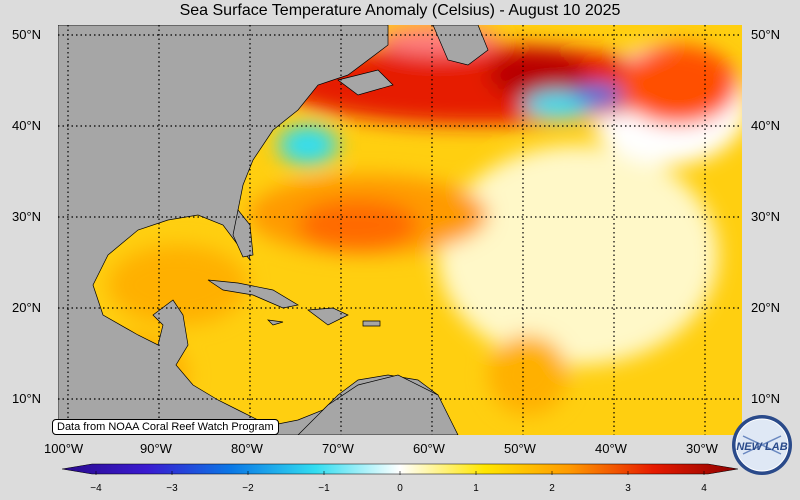 The width and height of the screenshot is (800, 500). Describe the element at coordinates (552, 488) in the screenshot. I see `colorbar-tick-label: 2` at that location.